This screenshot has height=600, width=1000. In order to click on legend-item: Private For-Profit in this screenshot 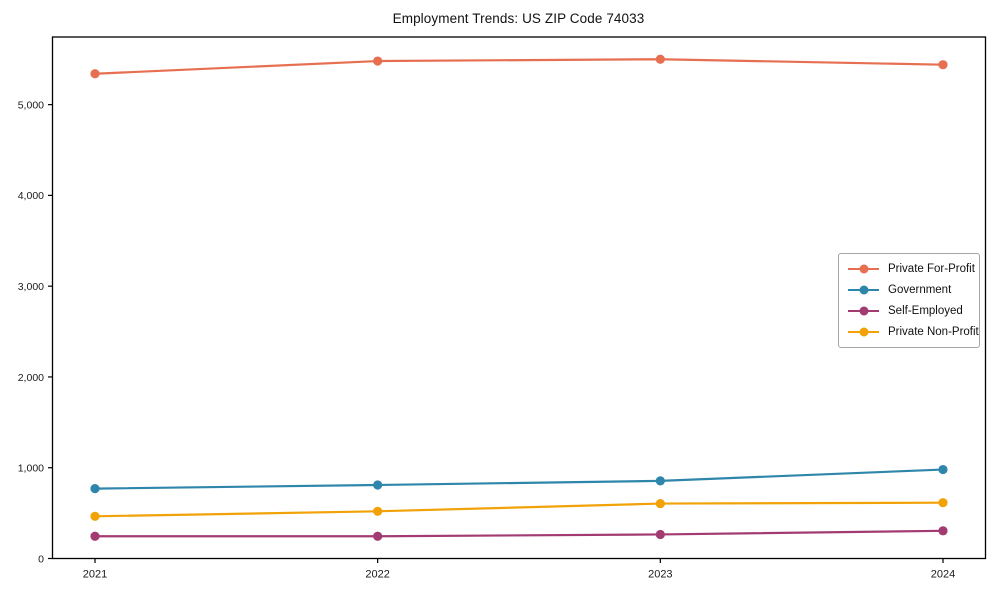, I will do `click(911, 269)`.